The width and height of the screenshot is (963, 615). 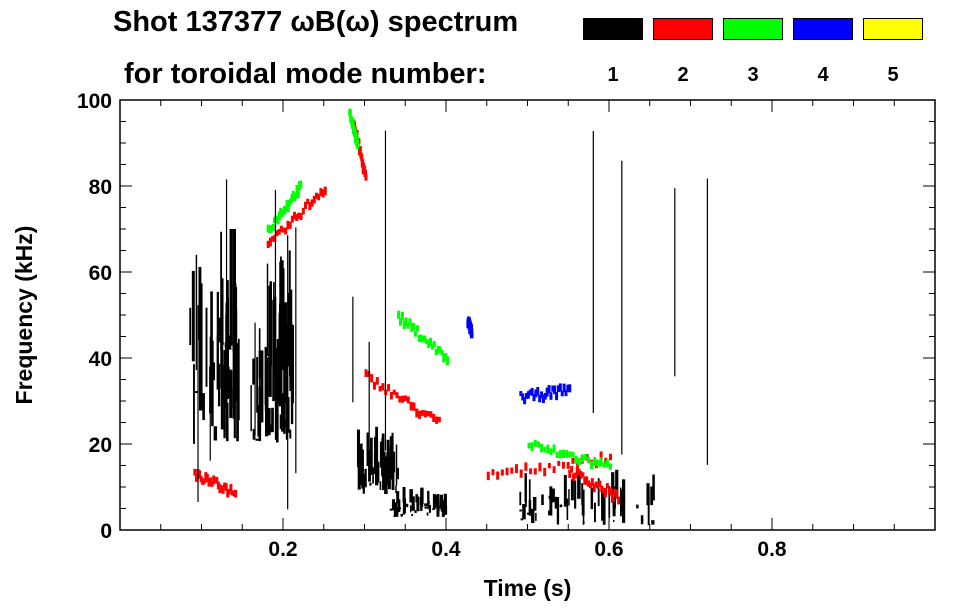 I want to click on y-tick-label: 20, so click(x=100, y=445).